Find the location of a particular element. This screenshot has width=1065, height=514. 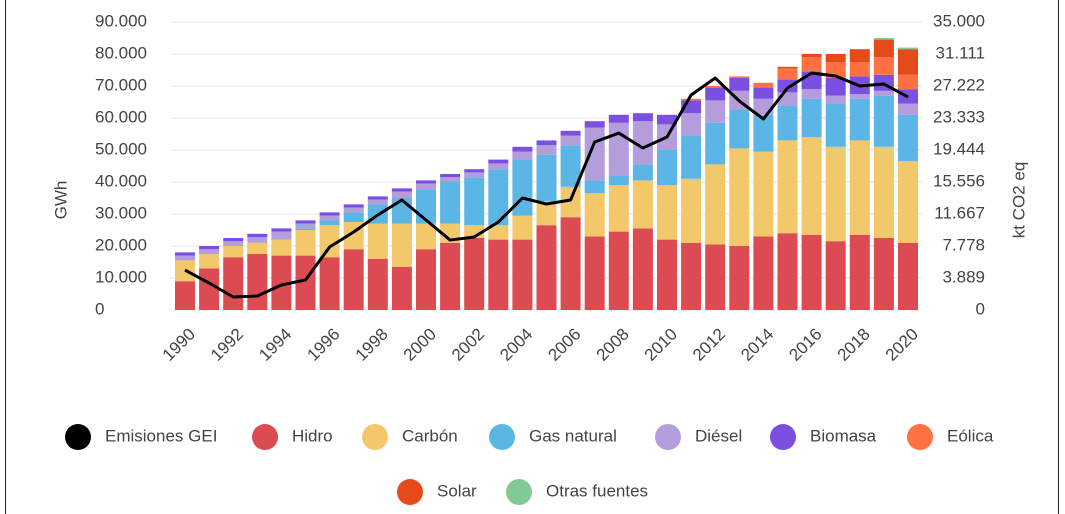

x-tick-label: 1994 is located at coordinates (275, 345).